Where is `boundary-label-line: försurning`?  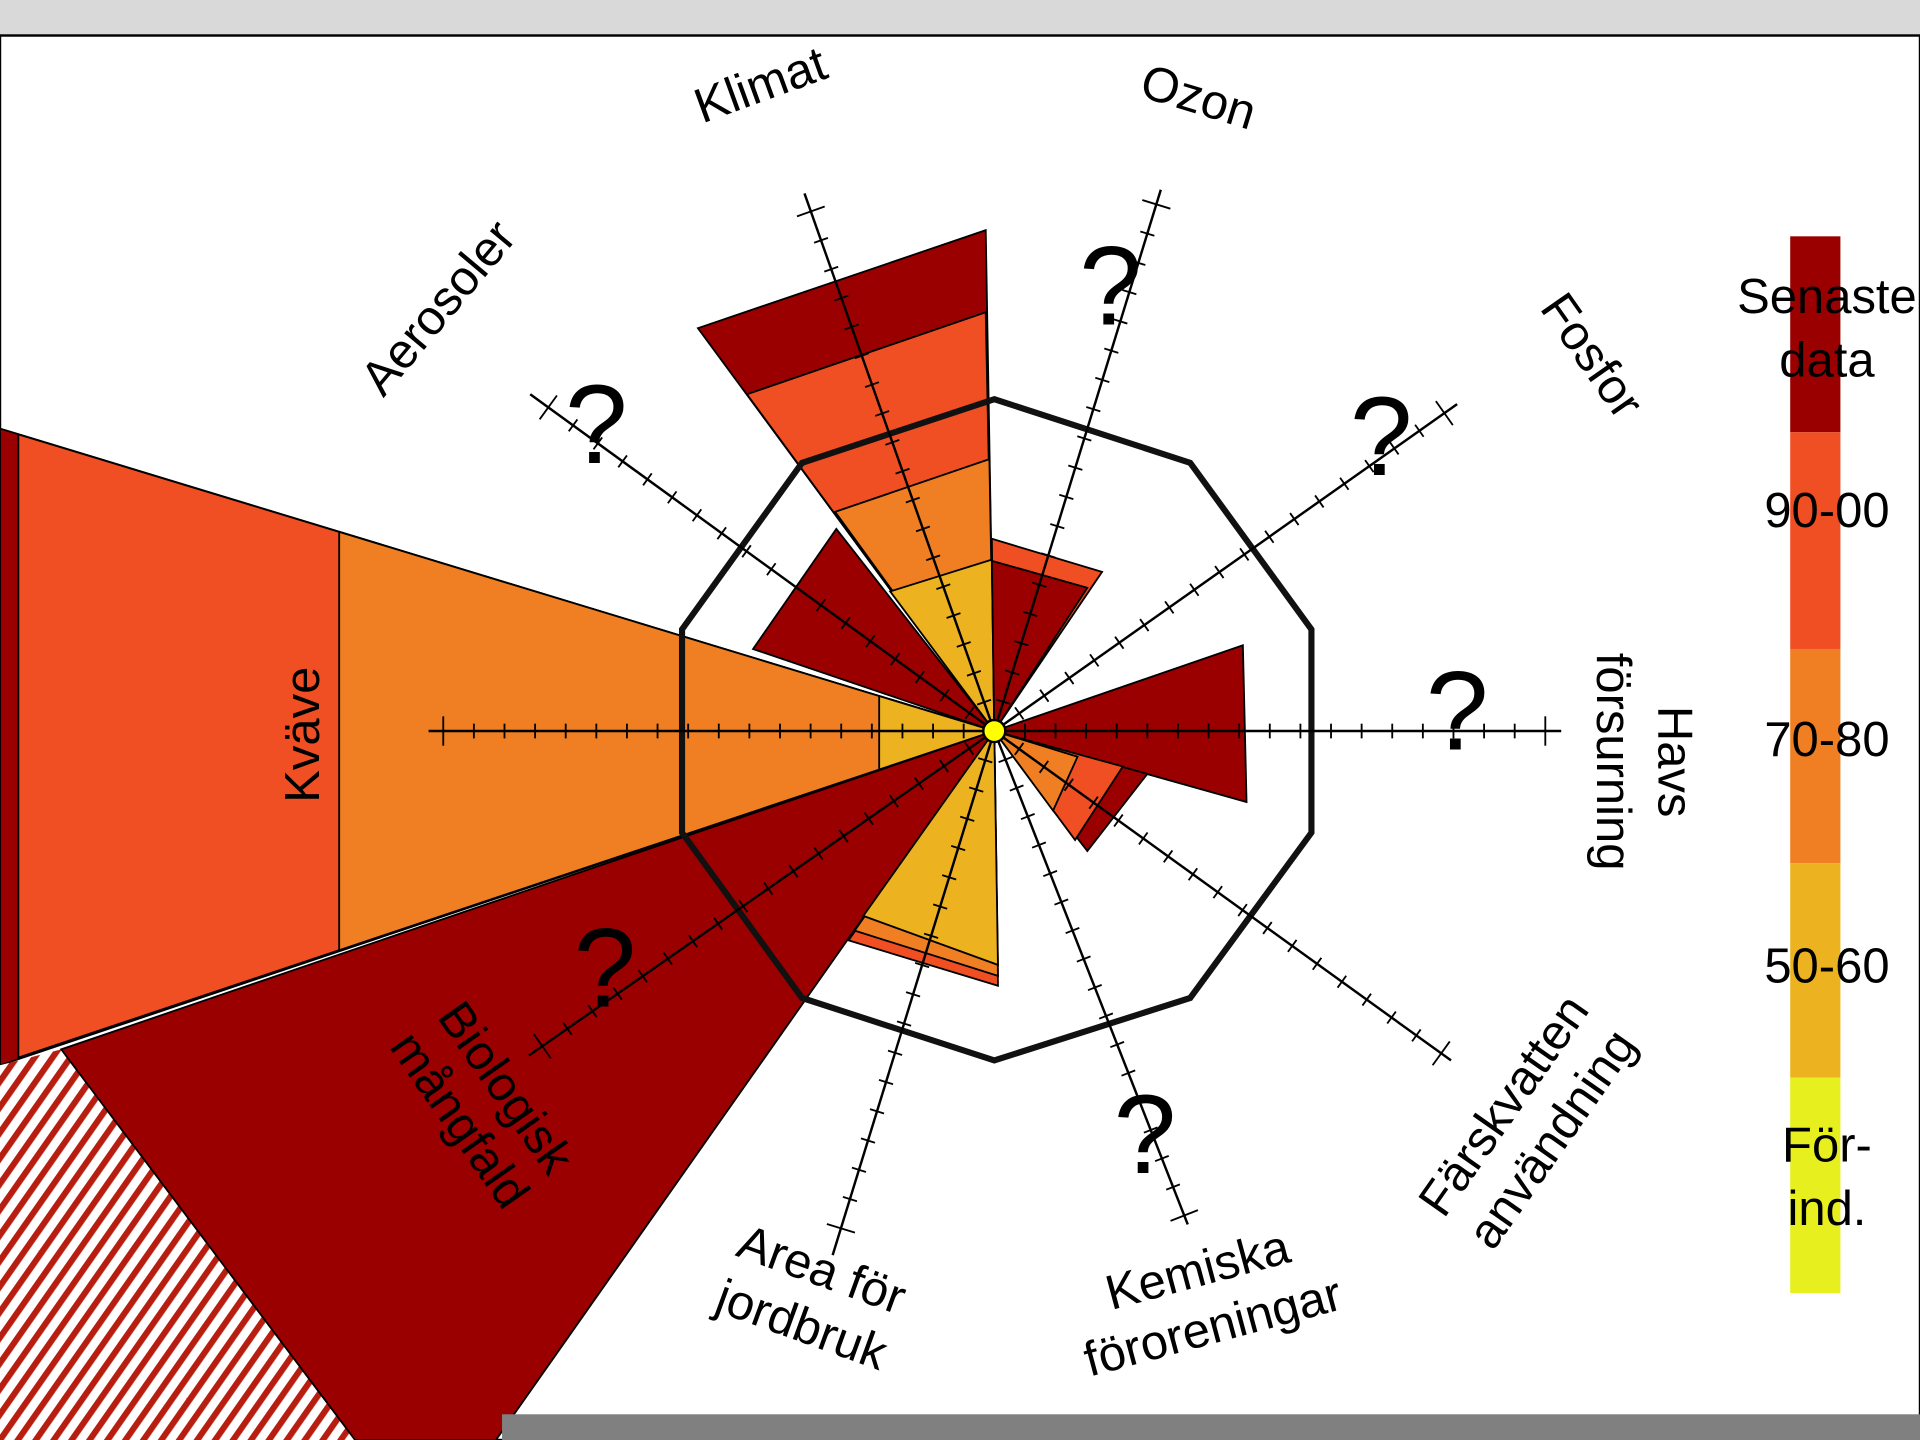
boundary-label-line: försurning is located at coordinates (1613, 762).